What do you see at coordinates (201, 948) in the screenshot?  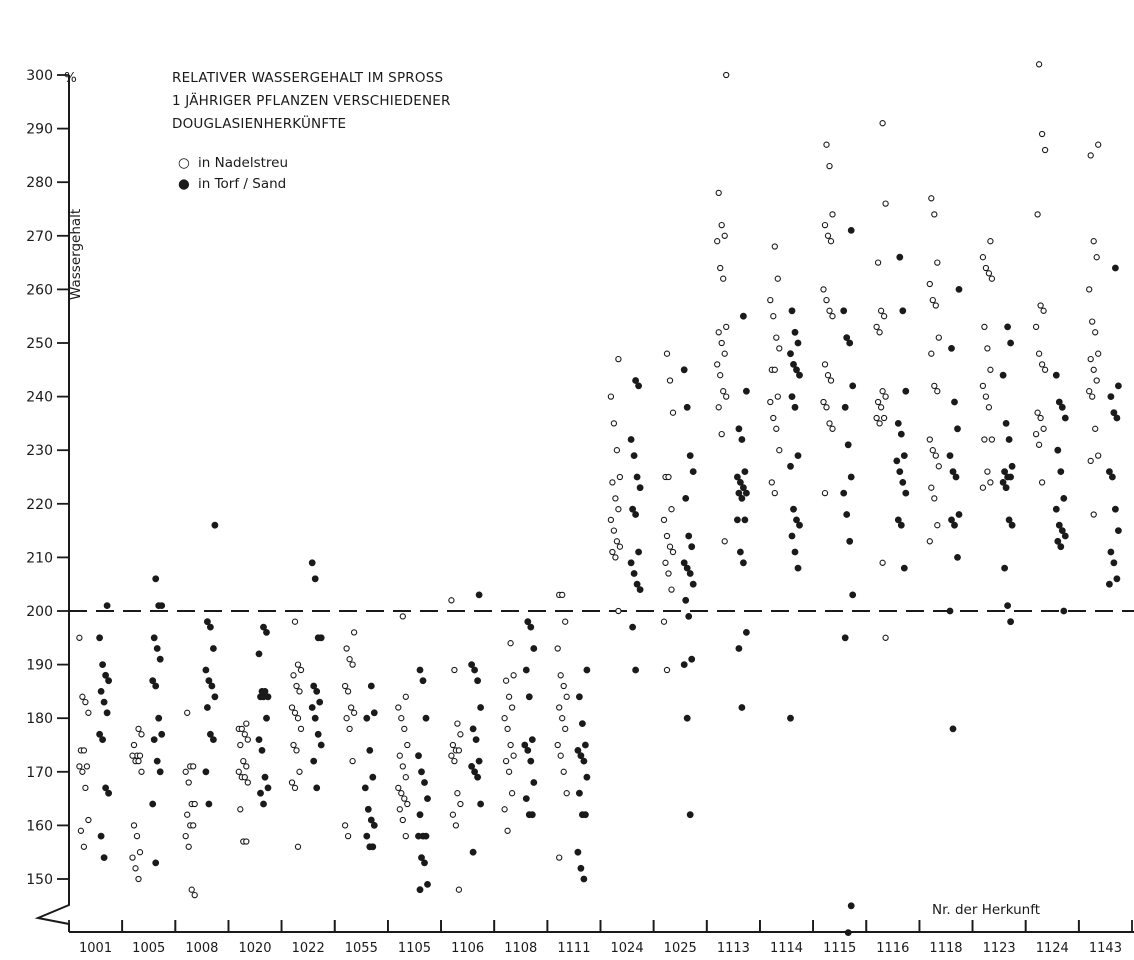 I see `x-category-label: 1008` at bounding box center [201, 948].